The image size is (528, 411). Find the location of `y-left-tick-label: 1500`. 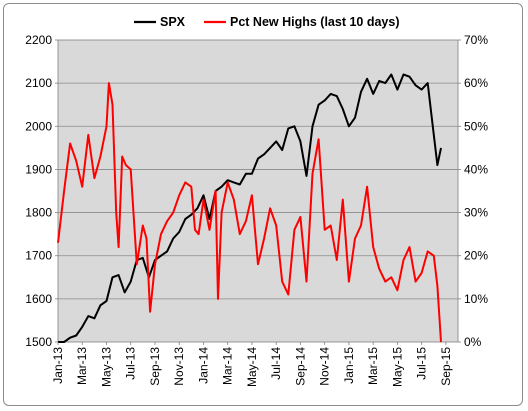

y-left-tick-label: 1500 is located at coordinates (38, 342).